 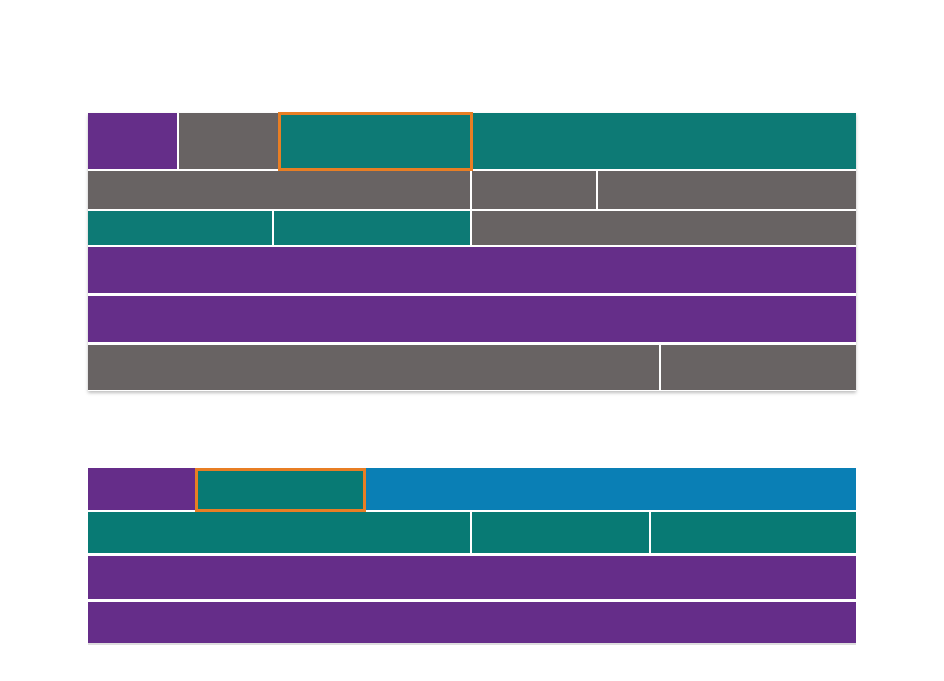 I want to click on panel-edge, so click(x=472, y=644).